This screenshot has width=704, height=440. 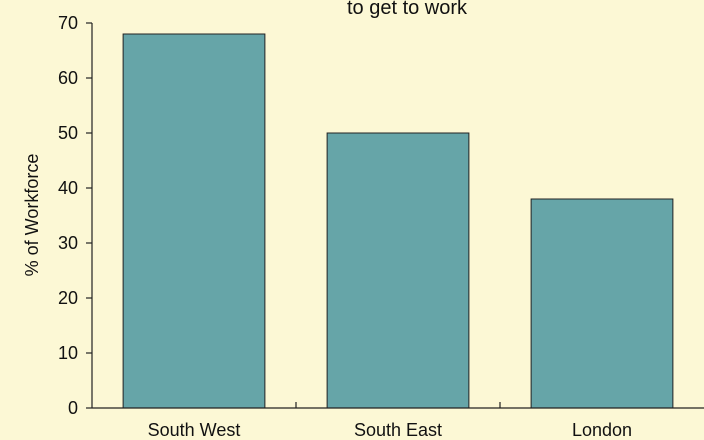 What do you see at coordinates (407, 9) in the screenshot?
I see `chart-title: to get to work` at bounding box center [407, 9].